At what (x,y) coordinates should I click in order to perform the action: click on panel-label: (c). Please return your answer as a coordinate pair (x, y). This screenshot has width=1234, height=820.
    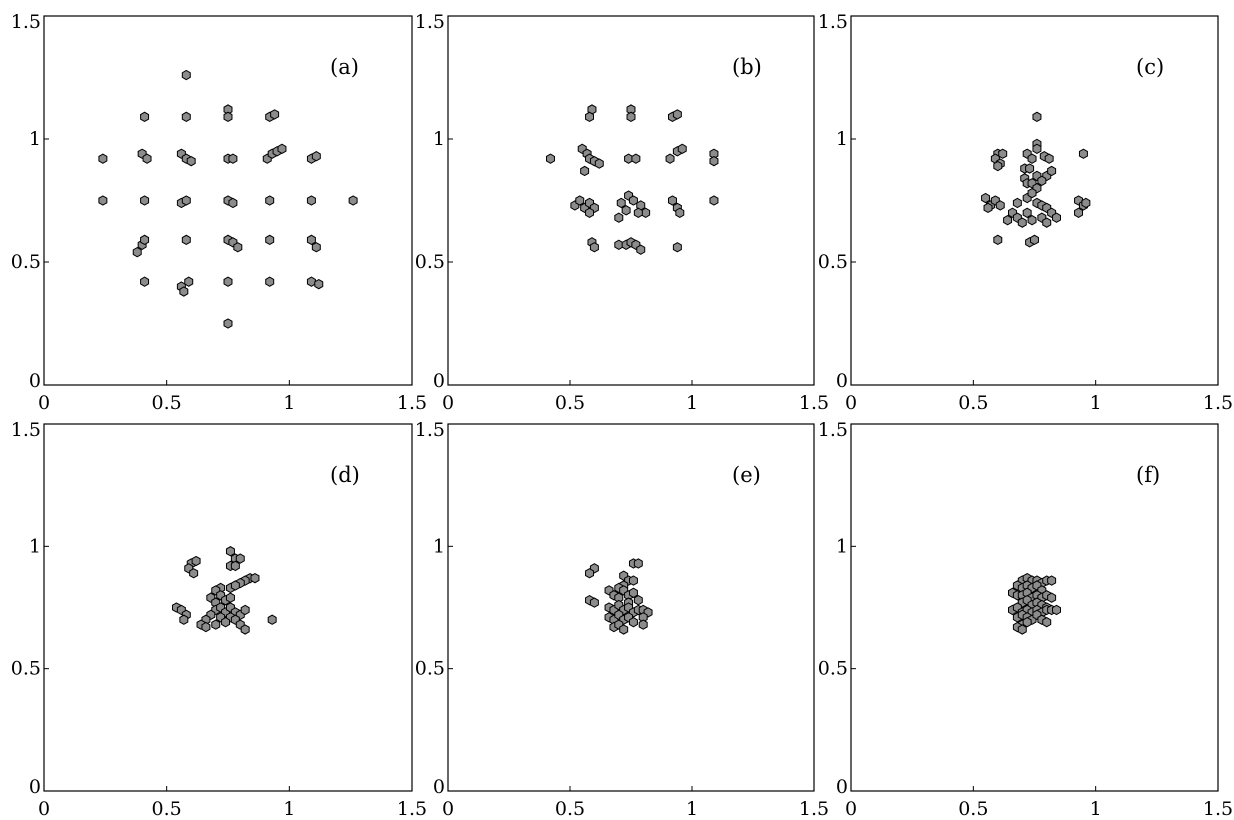
    Looking at the image, I should click on (1150, 67).